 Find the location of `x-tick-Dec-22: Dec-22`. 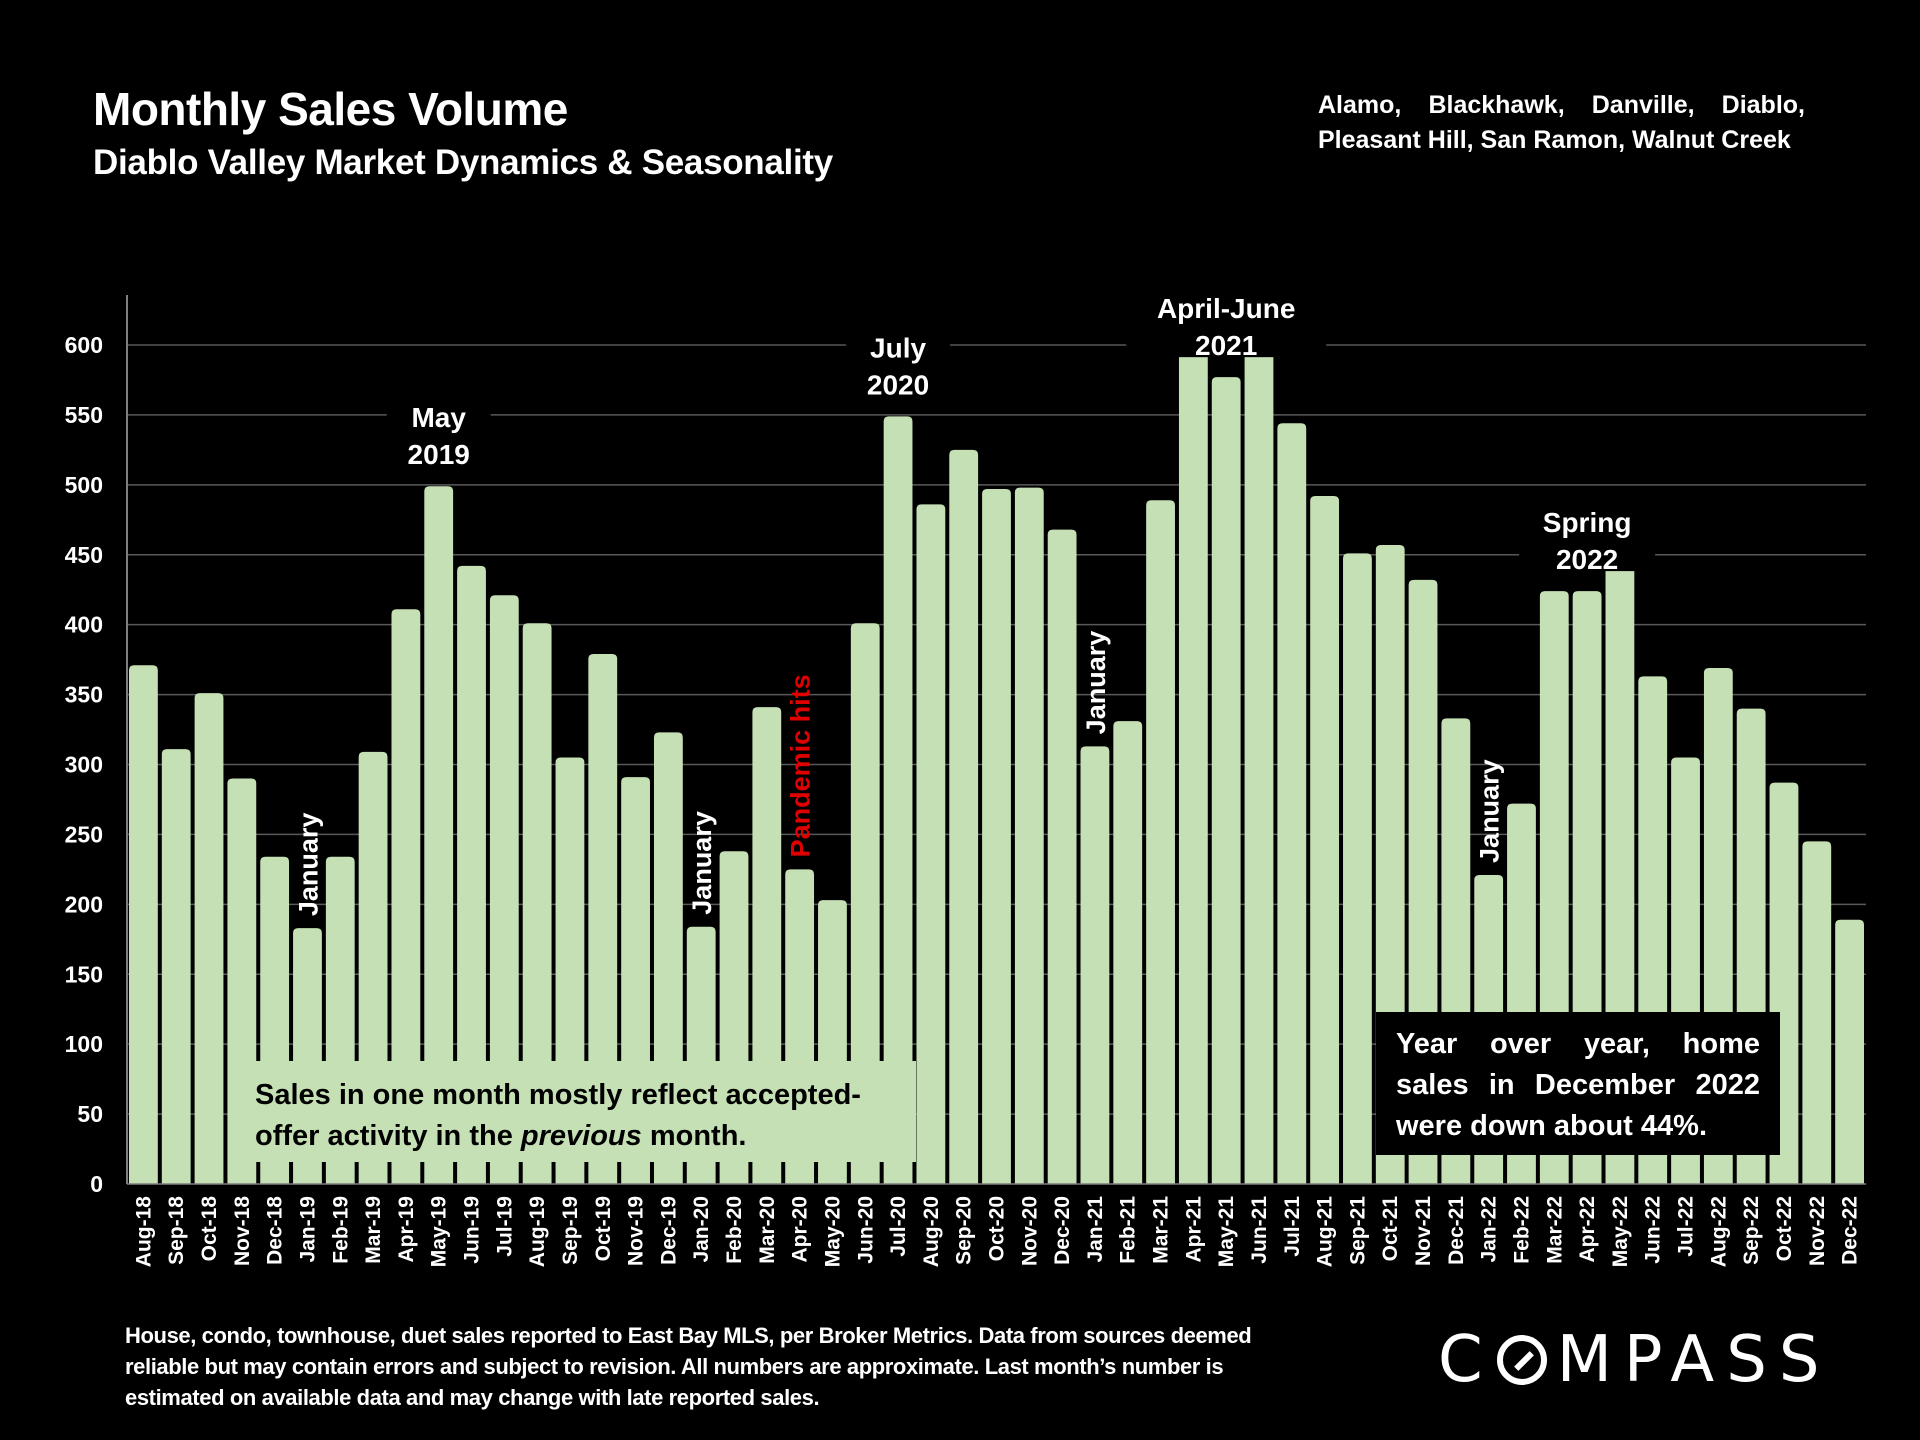

x-tick-Dec-22: Dec-22 is located at coordinates (1850, 1230).